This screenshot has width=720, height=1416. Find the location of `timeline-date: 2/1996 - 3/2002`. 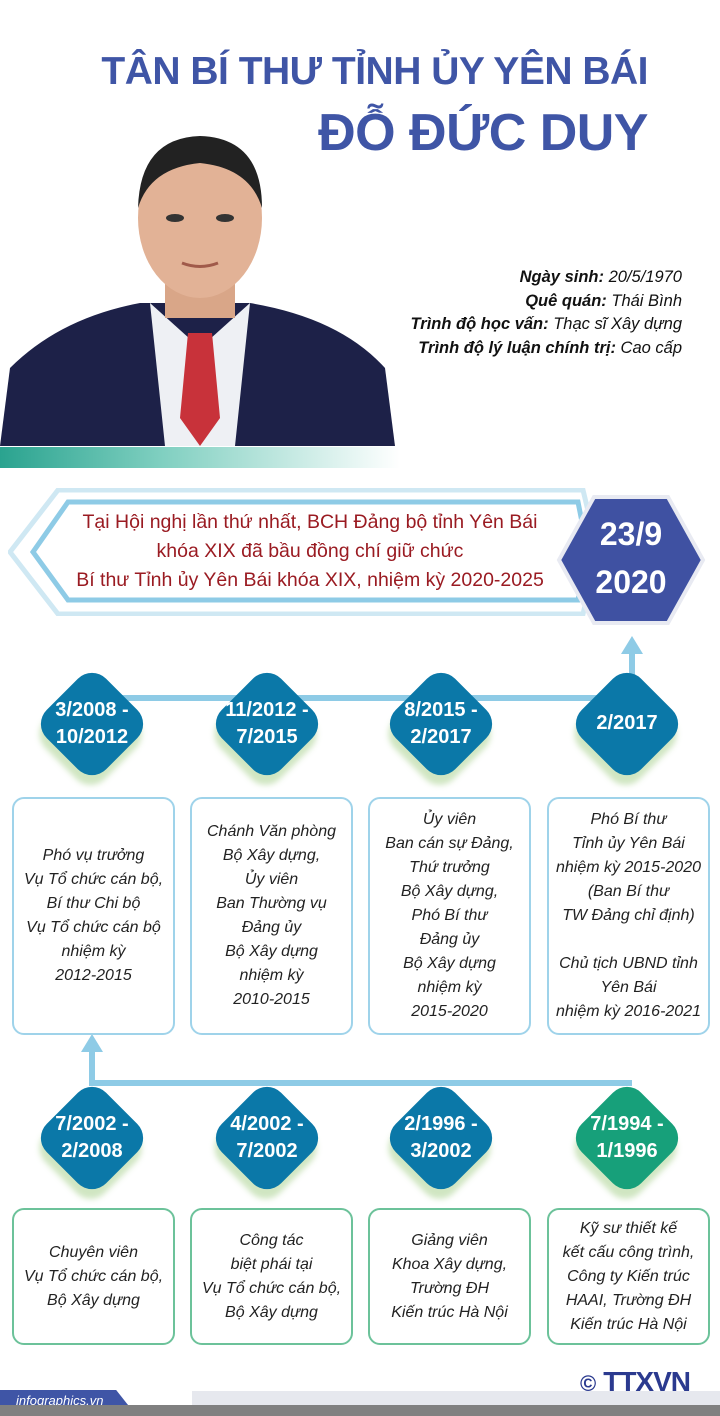

timeline-date: 2/1996 - 3/2002 is located at coordinates (441, 1137).